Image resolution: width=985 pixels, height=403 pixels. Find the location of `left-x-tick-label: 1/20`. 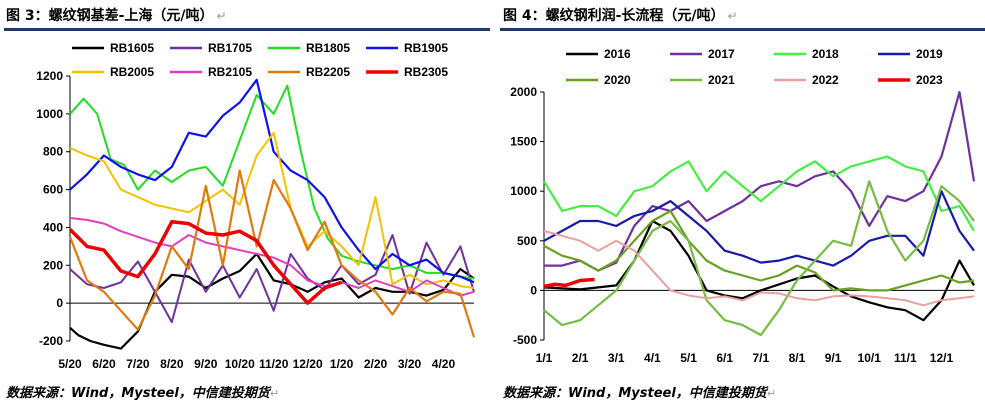

left-x-tick-label: 1/20 is located at coordinates (342, 364).